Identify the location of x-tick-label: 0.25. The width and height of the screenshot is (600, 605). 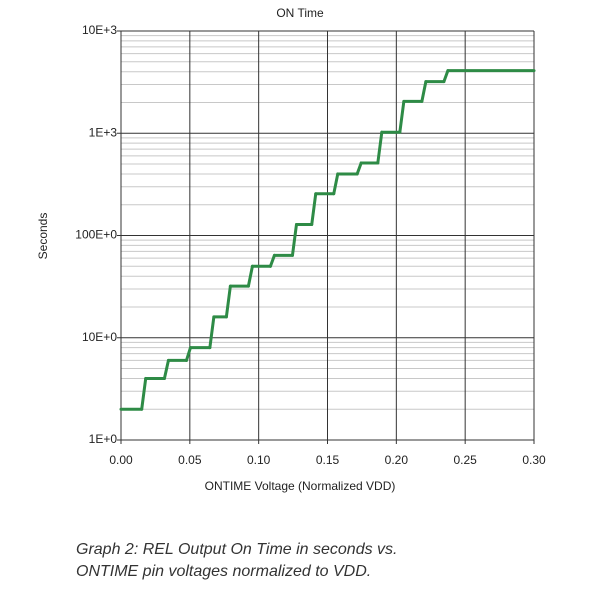
(465, 460).